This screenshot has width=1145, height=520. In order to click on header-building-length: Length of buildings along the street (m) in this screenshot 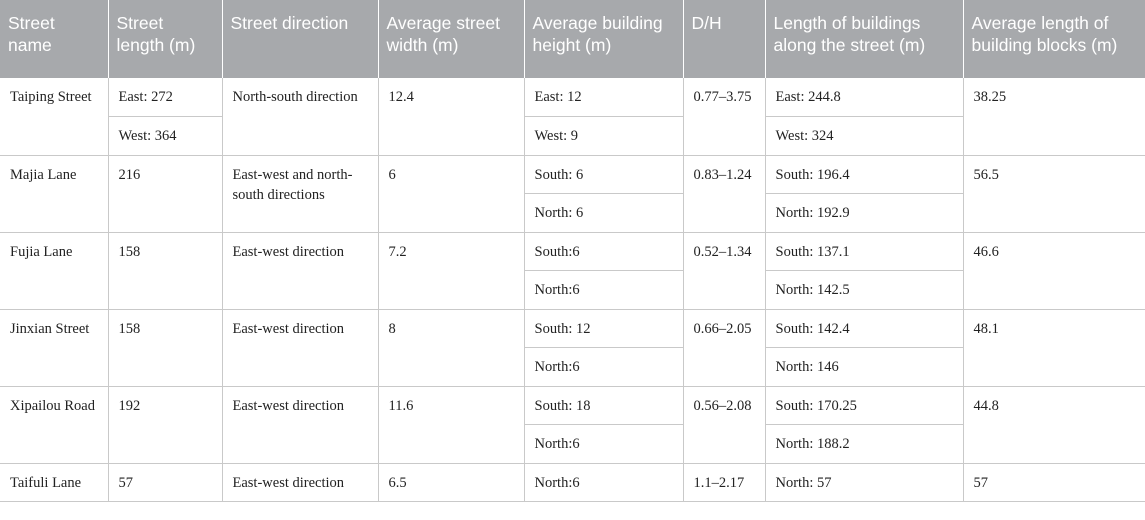, I will do `click(863, 39)`.